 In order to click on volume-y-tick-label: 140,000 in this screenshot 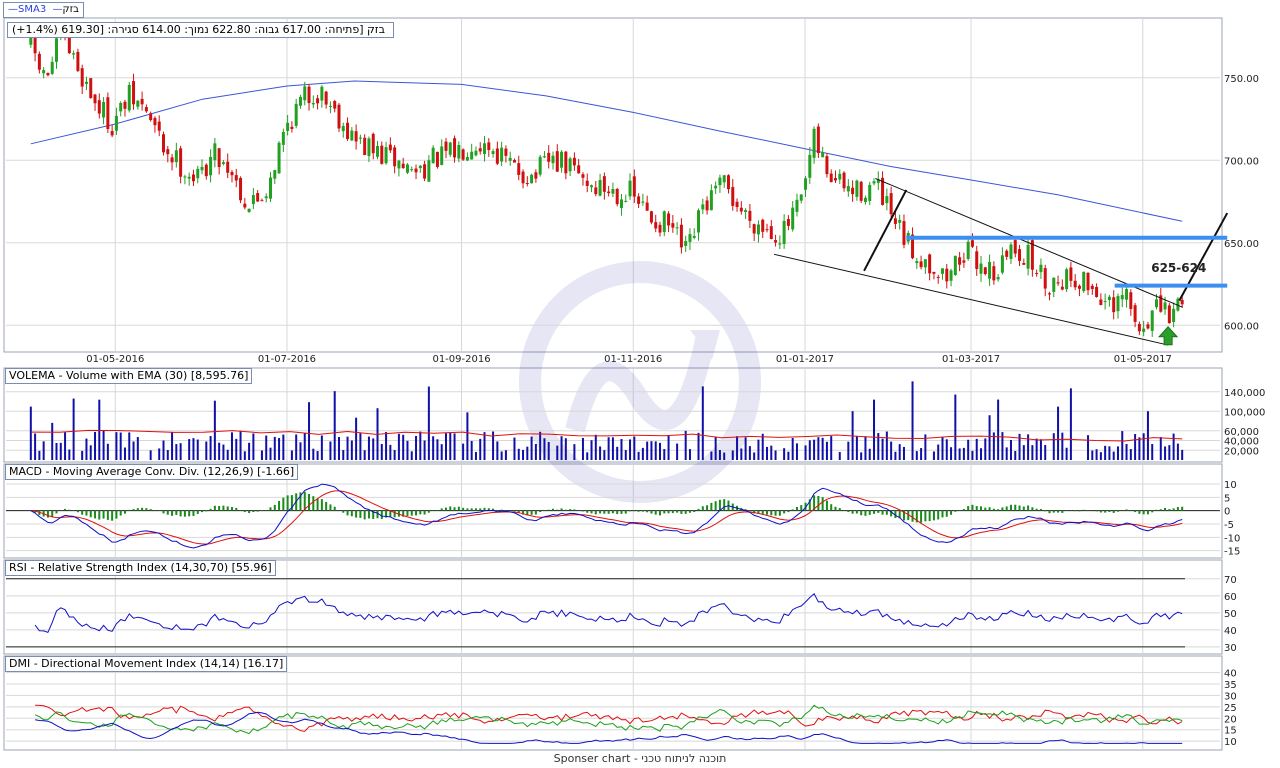, I will do `click(1244, 393)`.